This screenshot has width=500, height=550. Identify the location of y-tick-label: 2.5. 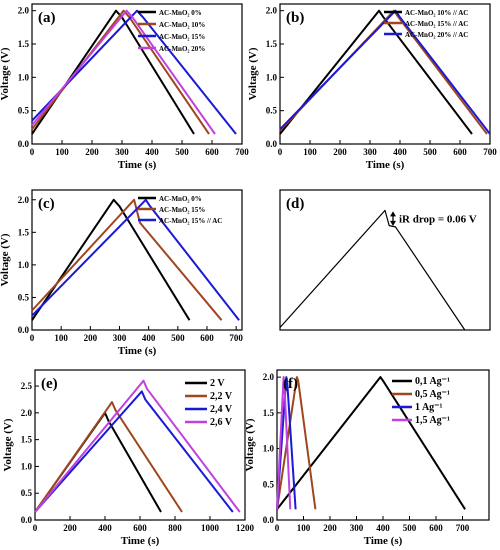
(27, 386).